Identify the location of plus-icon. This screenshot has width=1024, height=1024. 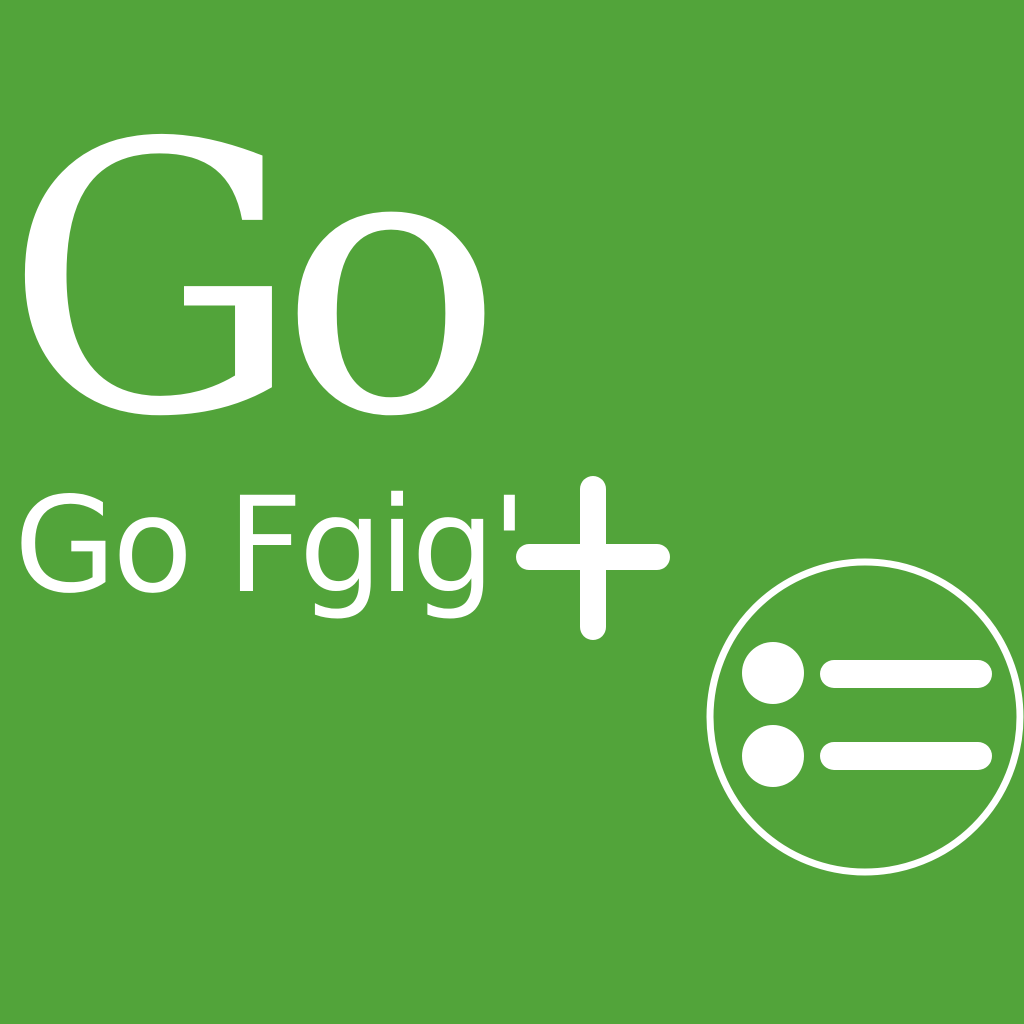
(593, 558).